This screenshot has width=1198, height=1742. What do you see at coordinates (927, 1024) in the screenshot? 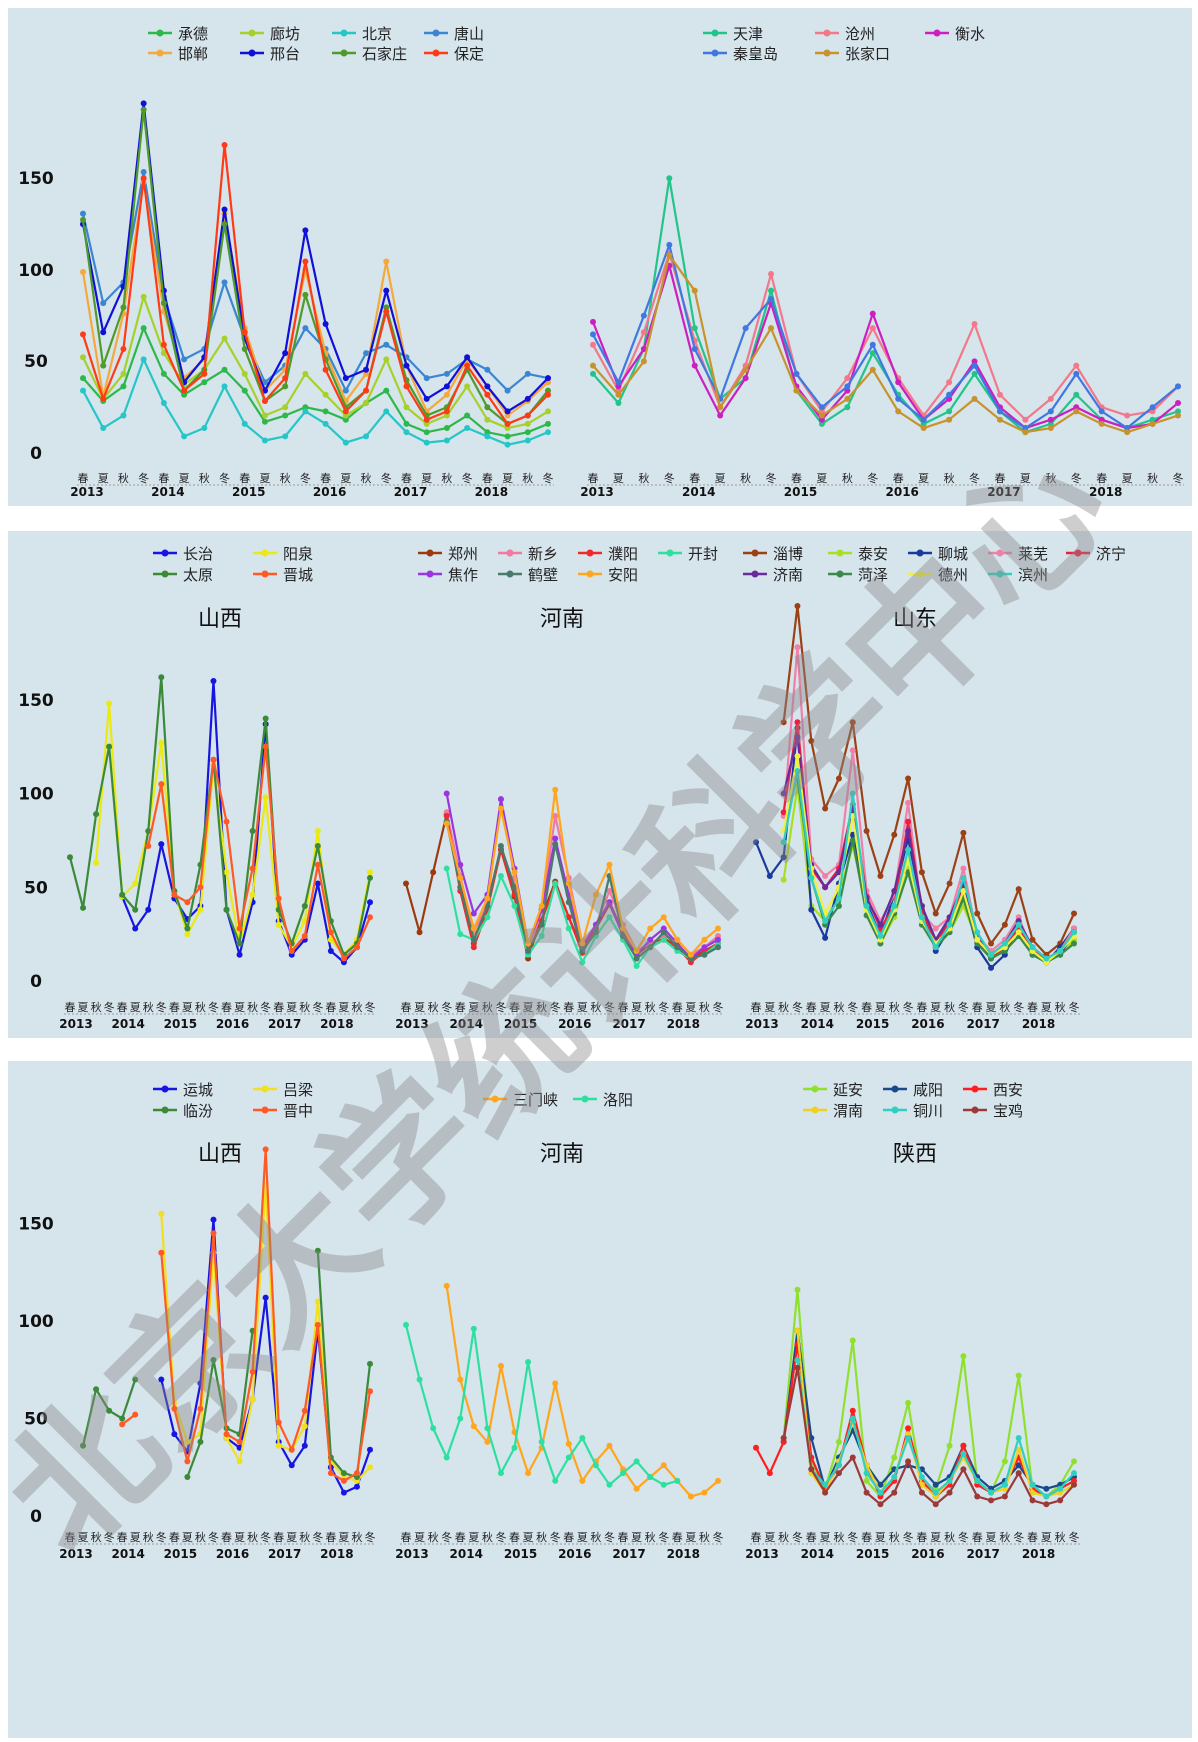
I see `x-tick-year: 2016` at bounding box center [927, 1024].